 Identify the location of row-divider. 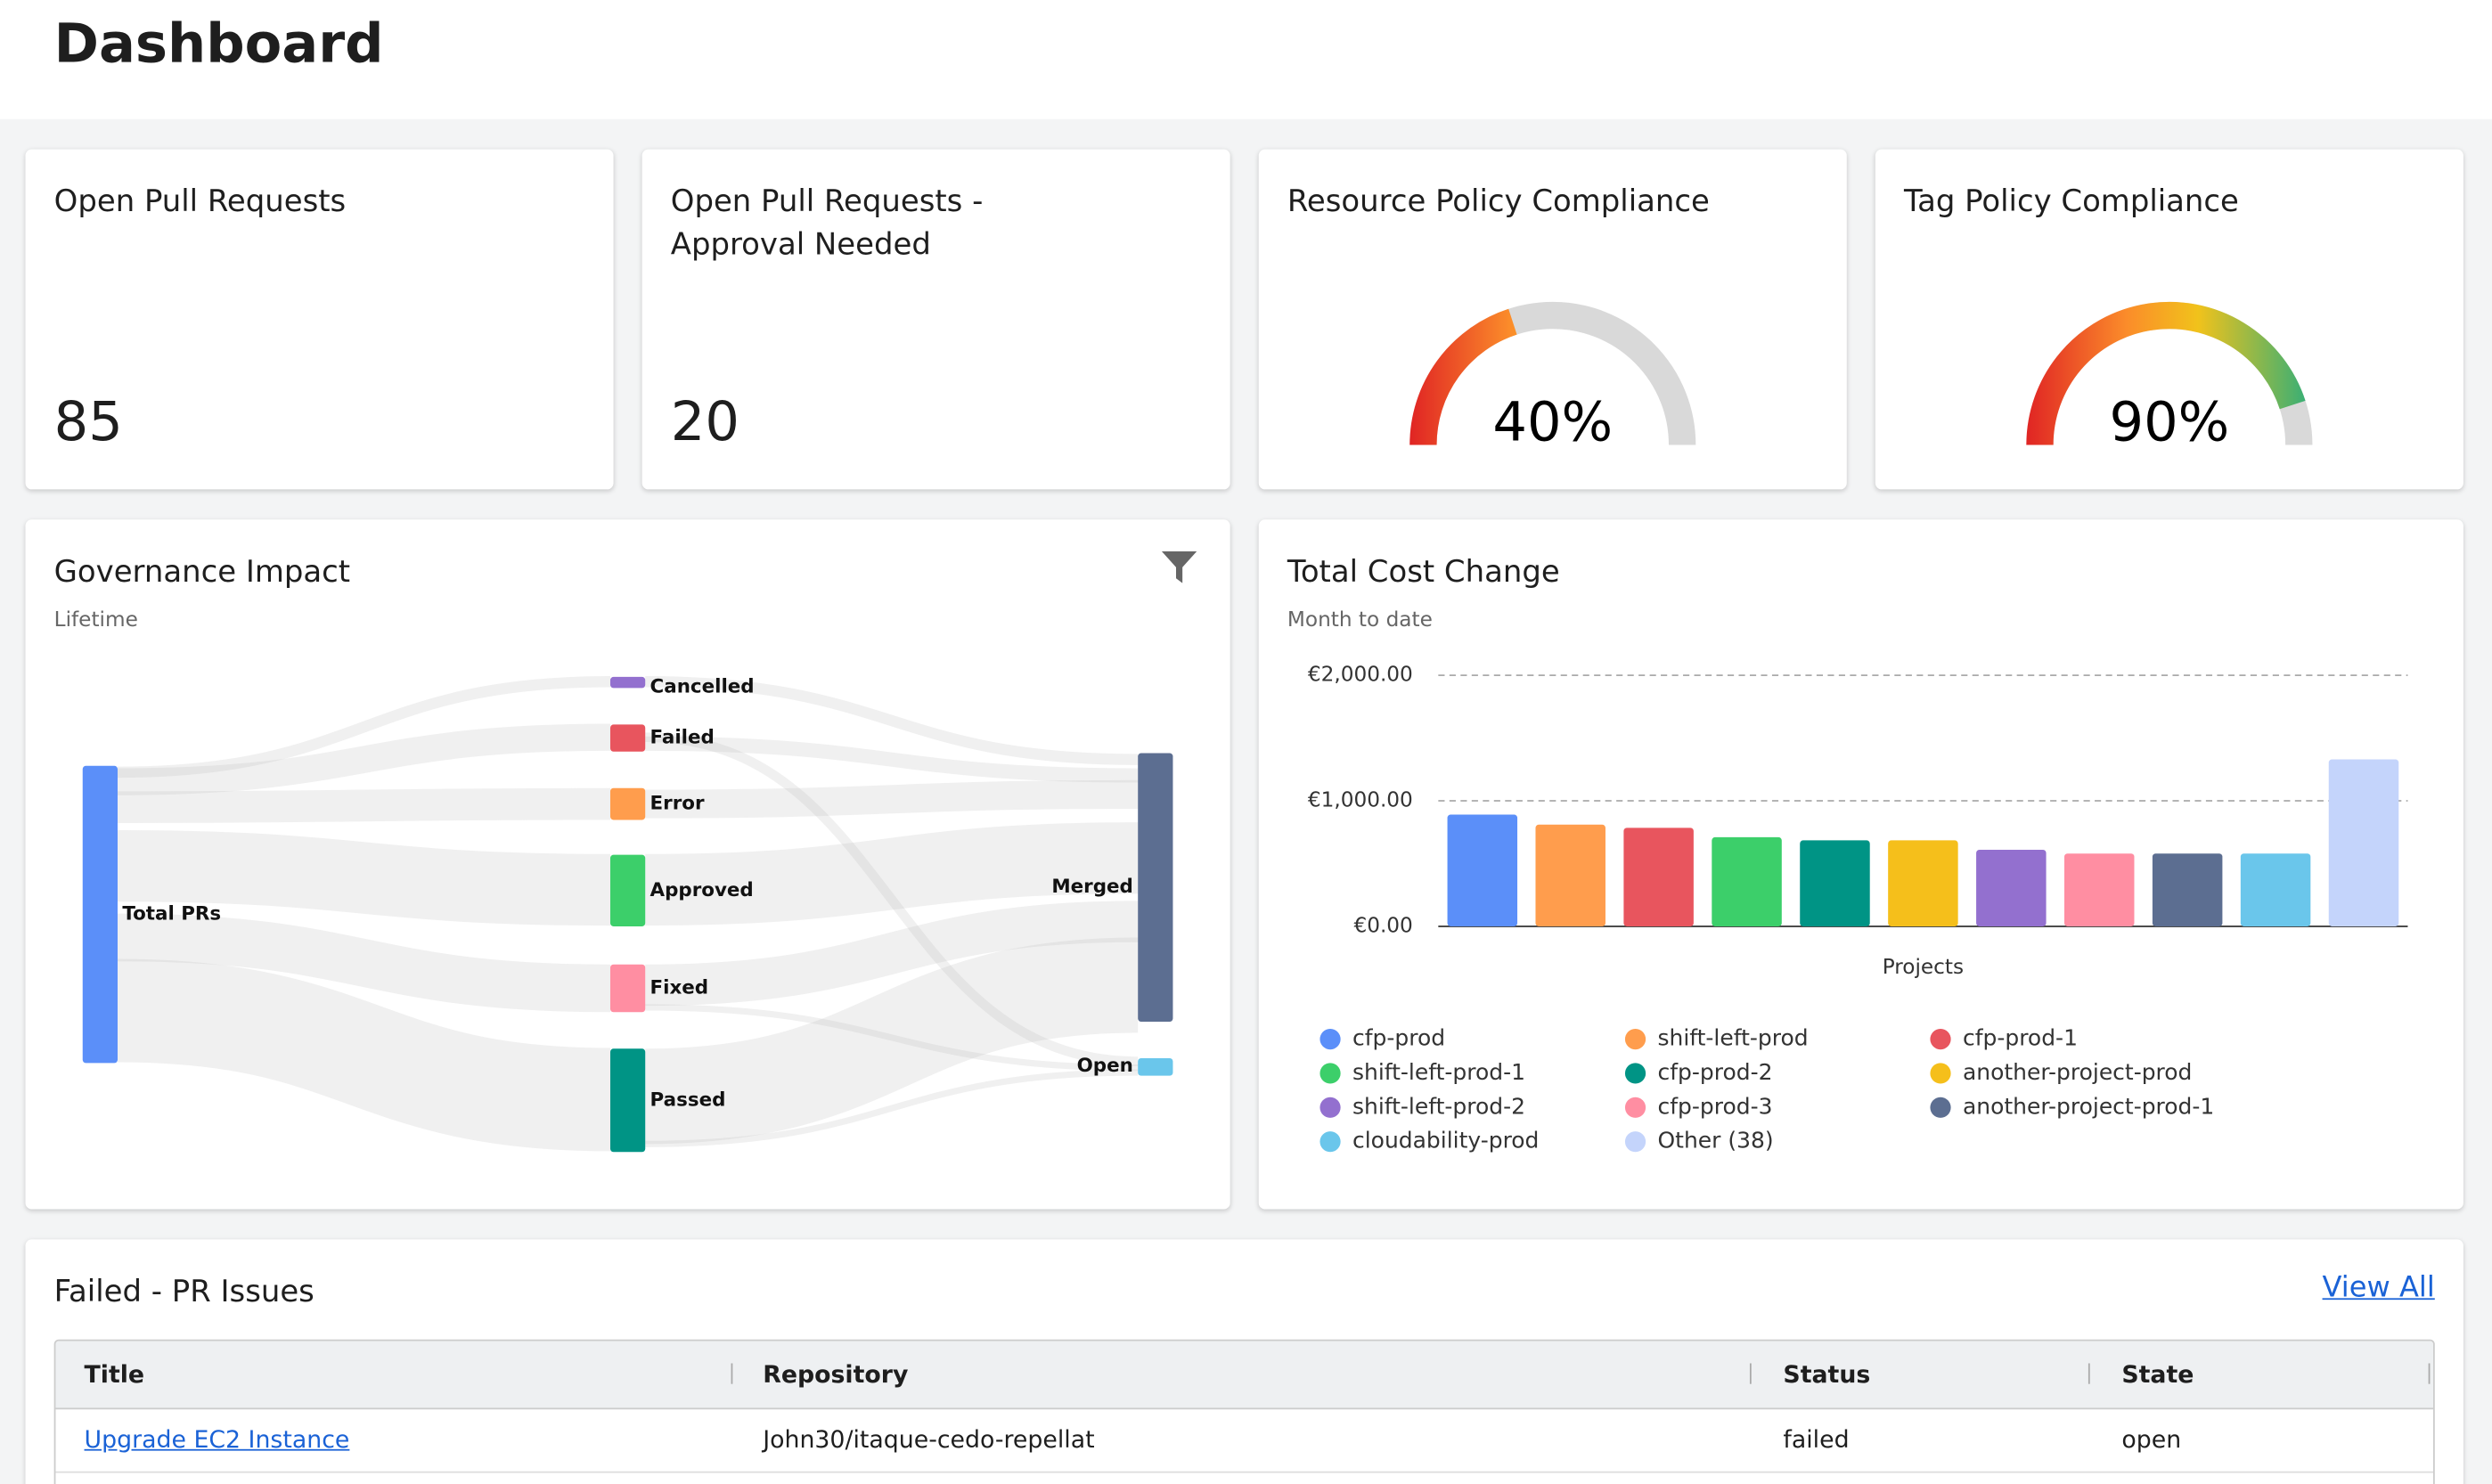
(1244, 1472).